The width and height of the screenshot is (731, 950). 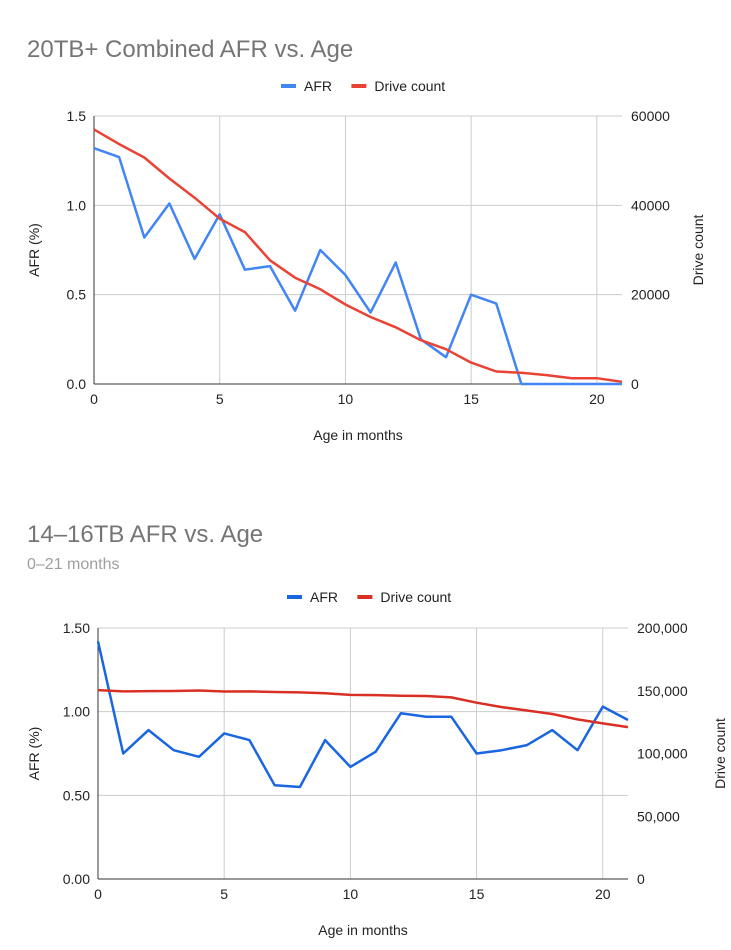 What do you see at coordinates (73, 564) in the screenshot?
I see `chart-subtitle: 0–21 months` at bounding box center [73, 564].